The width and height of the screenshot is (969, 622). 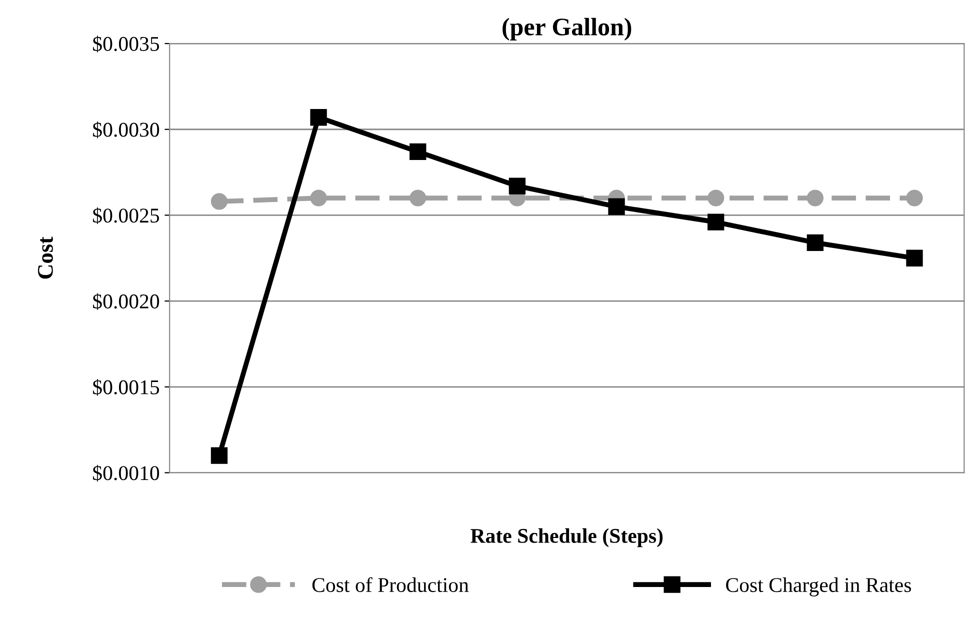 I want to click on y-tick-label: $0.0020, so click(x=126, y=301).